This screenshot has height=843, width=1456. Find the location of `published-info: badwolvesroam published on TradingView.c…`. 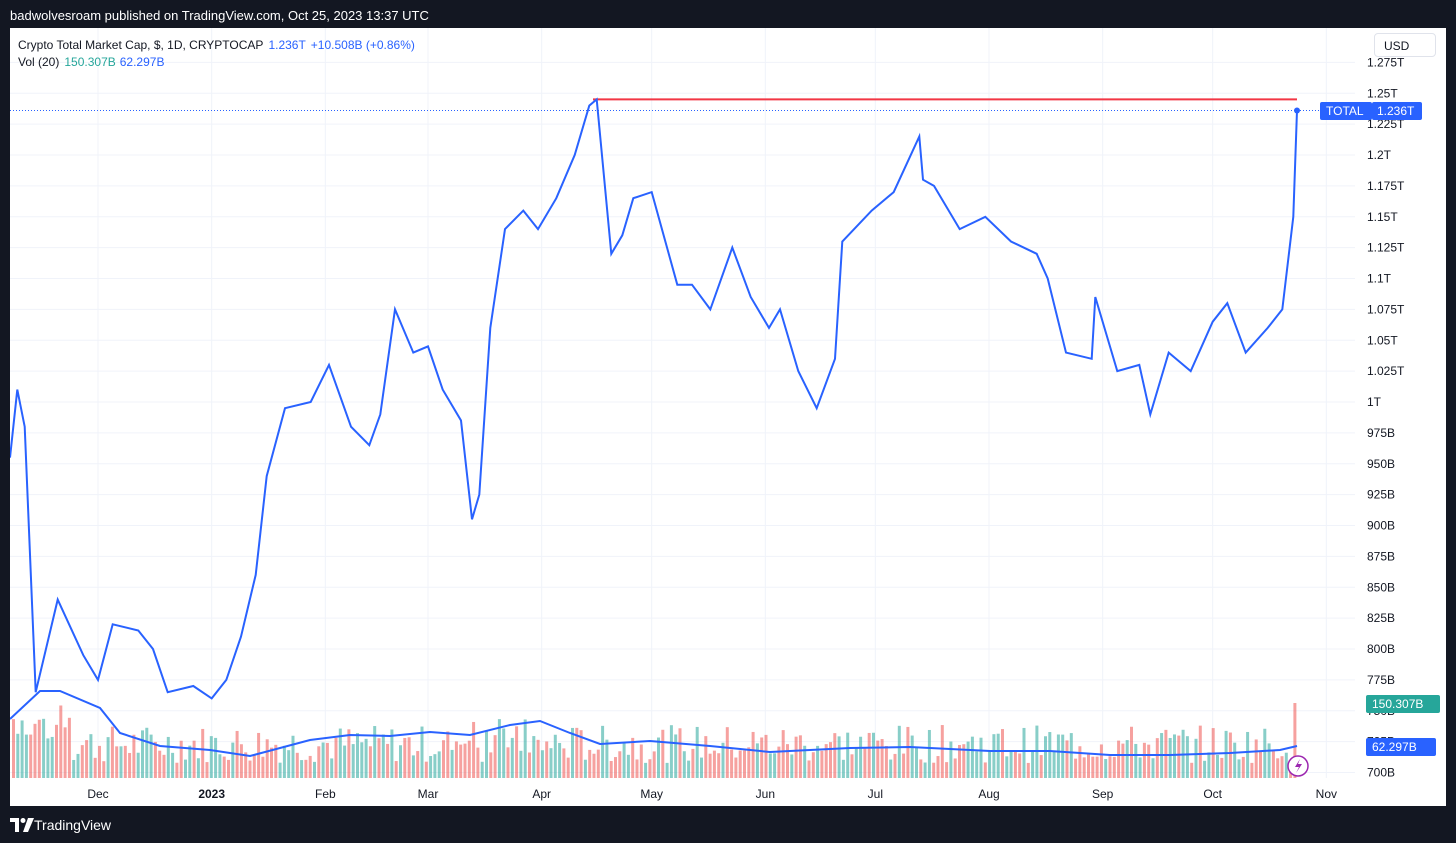

published-info: badwolvesroam published on TradingView.c… is located at coordinates (219, 15).